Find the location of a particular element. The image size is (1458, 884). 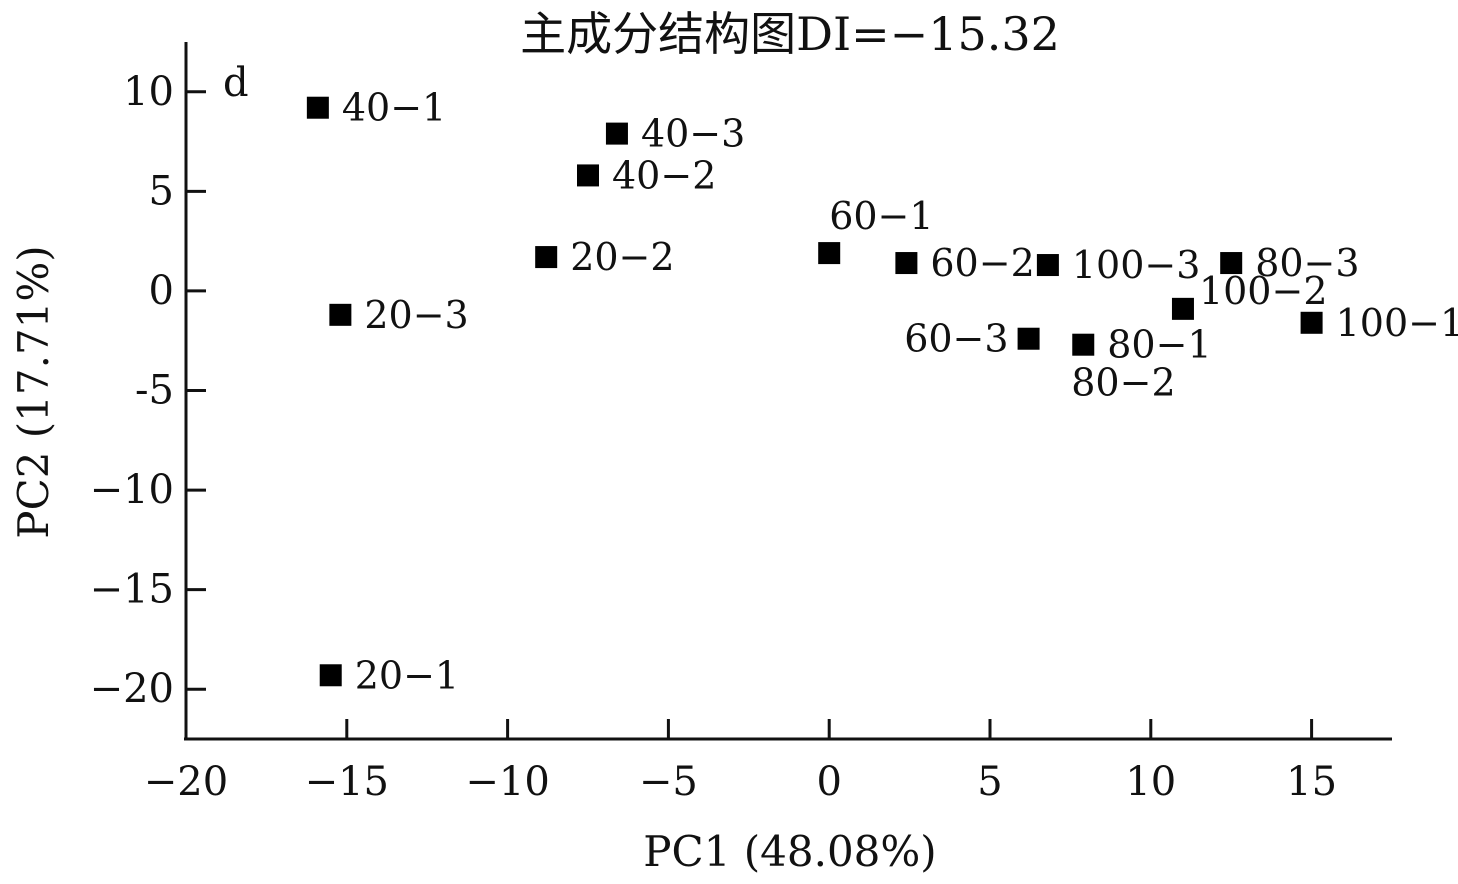

y-axis-ticks: 10 5 0 -5 −10 −15 −20 is located at coordinates (148, 390).